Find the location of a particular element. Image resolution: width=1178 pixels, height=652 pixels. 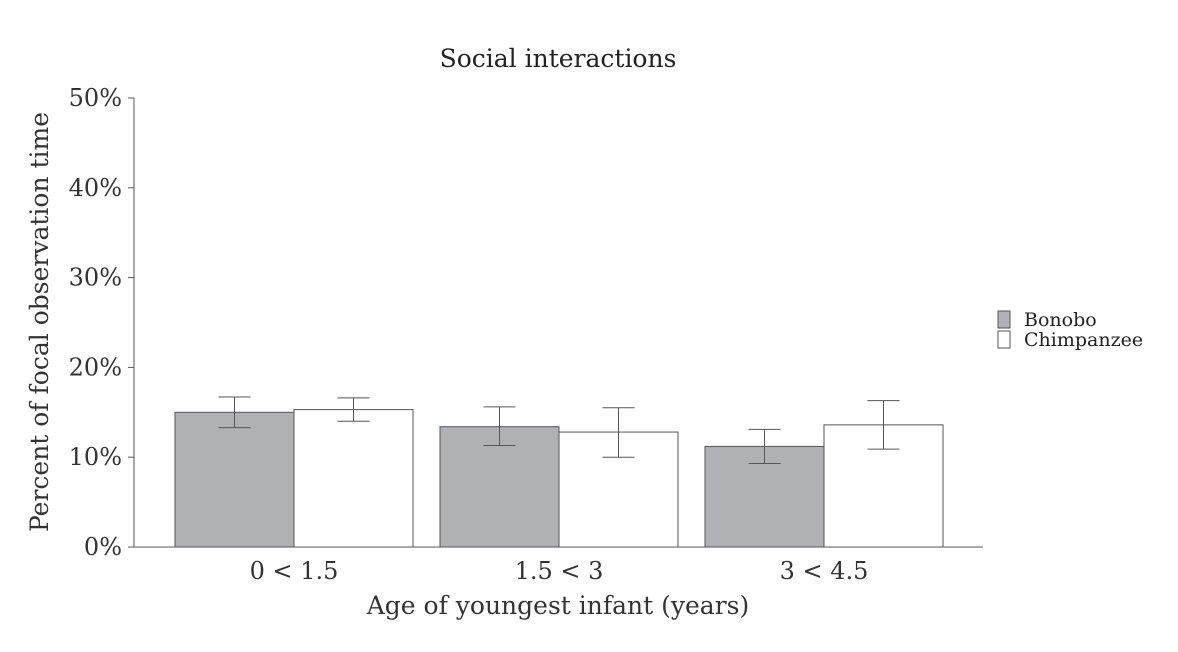

y-tick-label: 50% is located at coordinates (95, 98).